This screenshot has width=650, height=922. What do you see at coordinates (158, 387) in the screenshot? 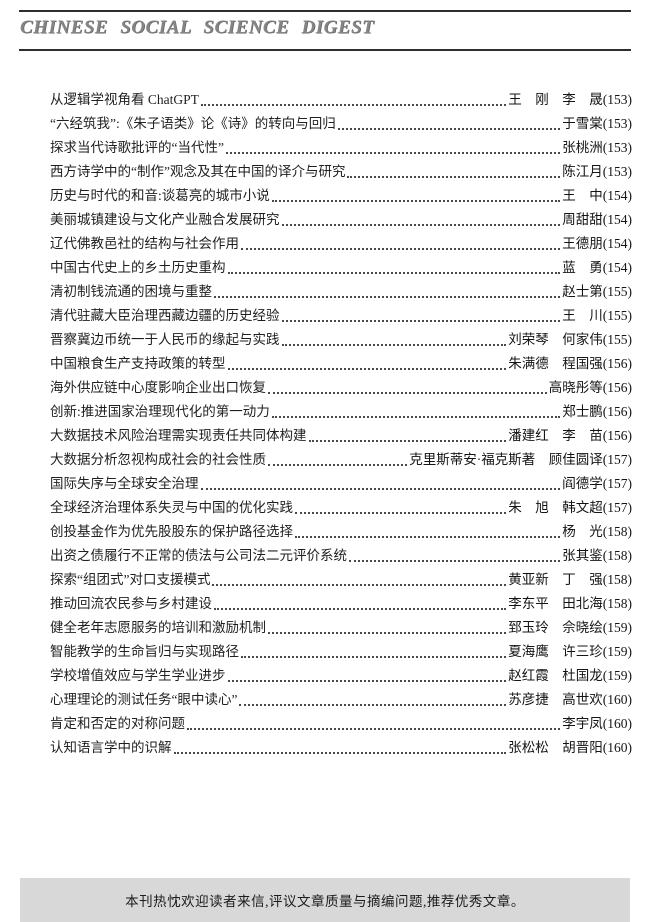
I see `entry-title: 海外供应链中心度影响企业出口恢复` at bounding box center [158, 387].